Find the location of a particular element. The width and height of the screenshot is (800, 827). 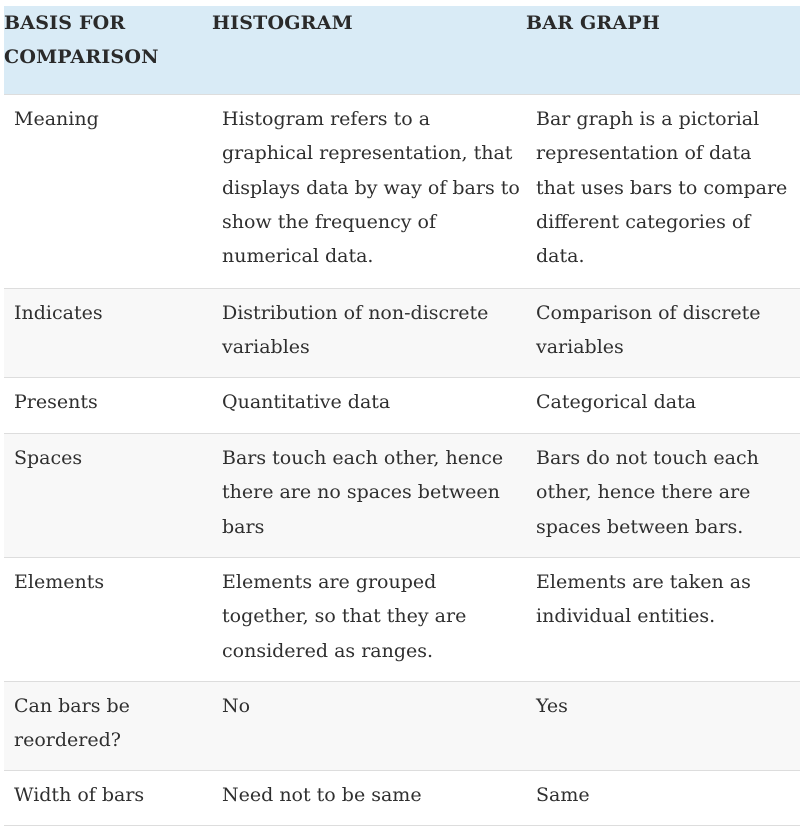

row-basis-text: Presents is located at coordinates (56, 402).